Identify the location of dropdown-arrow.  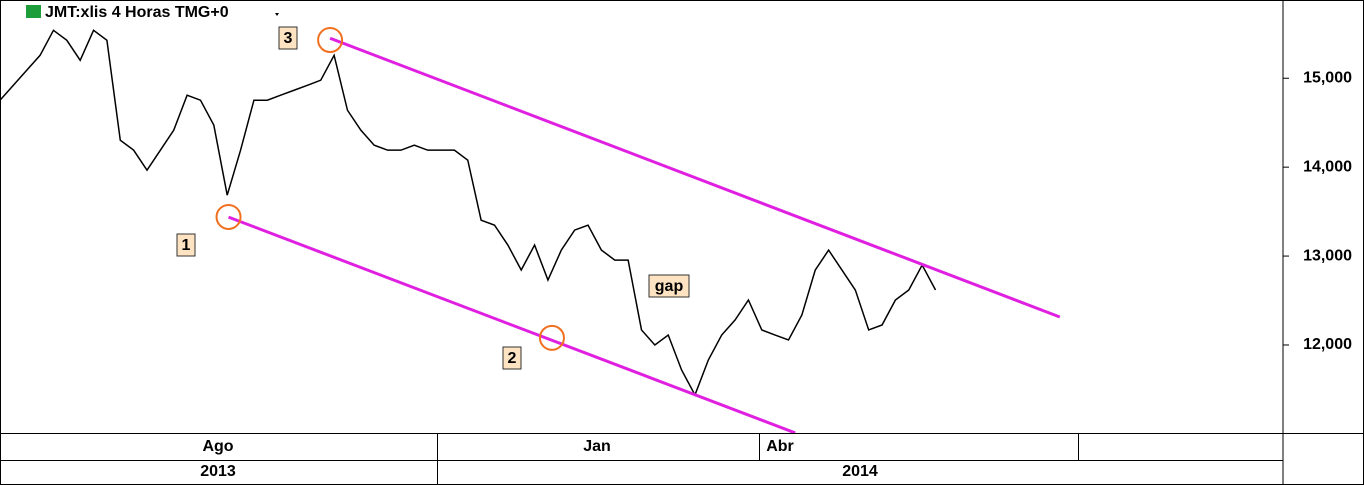
(277, 14).